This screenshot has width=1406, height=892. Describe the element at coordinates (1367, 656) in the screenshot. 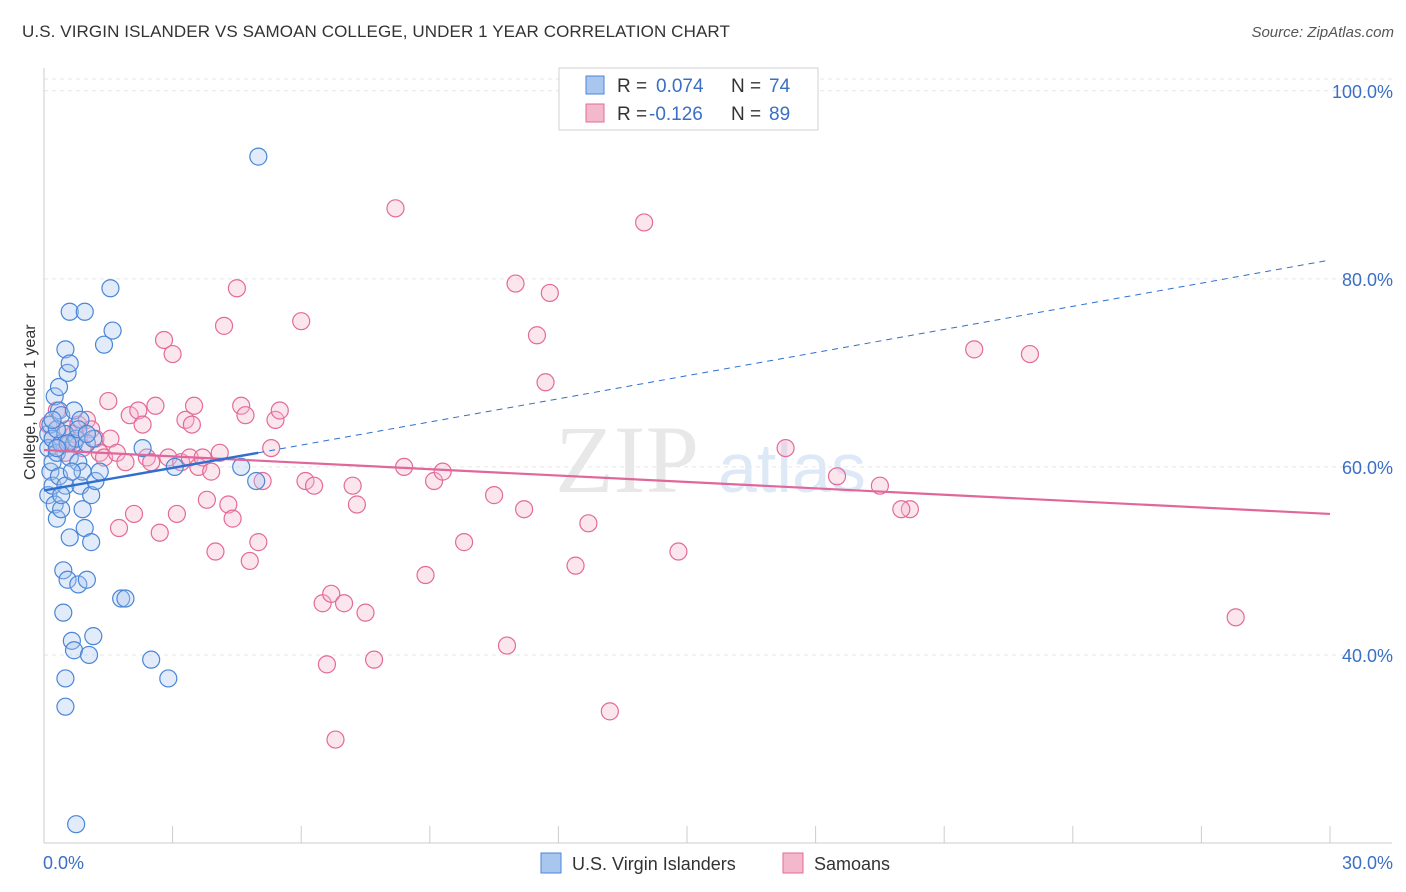

I see `y-tick-label-40: 40.0%` at that location.